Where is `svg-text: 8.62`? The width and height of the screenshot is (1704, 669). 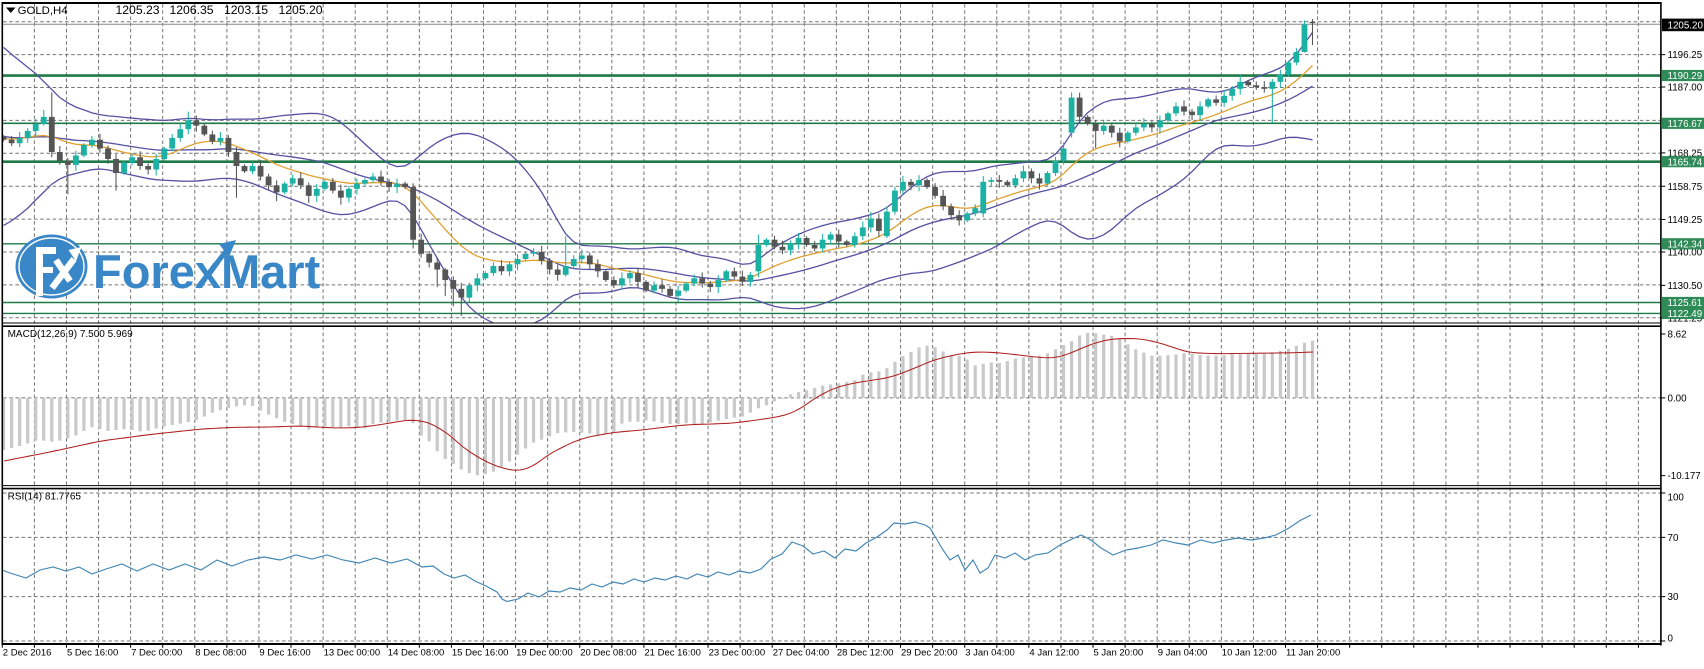 svg-text: 8.62 is located at coordinates (1677, 335).